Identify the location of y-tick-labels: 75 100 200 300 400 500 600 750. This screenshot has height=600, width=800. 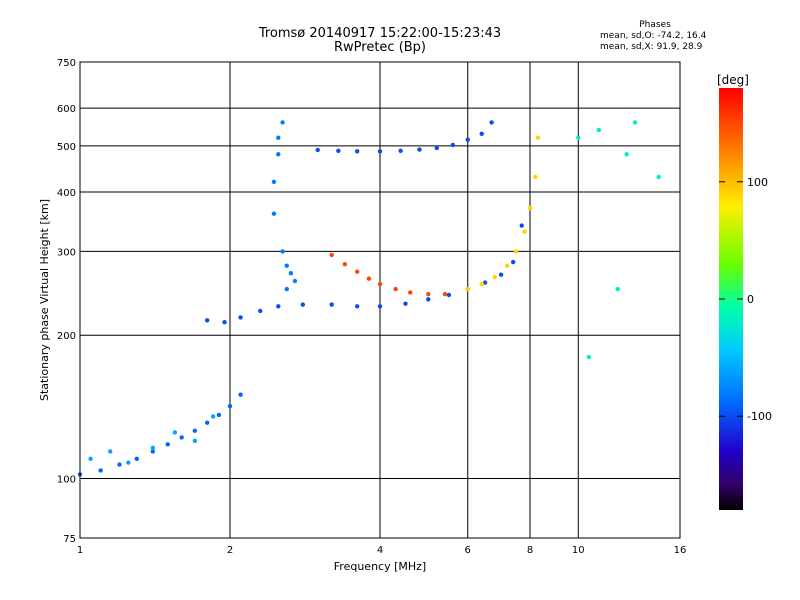
(66, 301).